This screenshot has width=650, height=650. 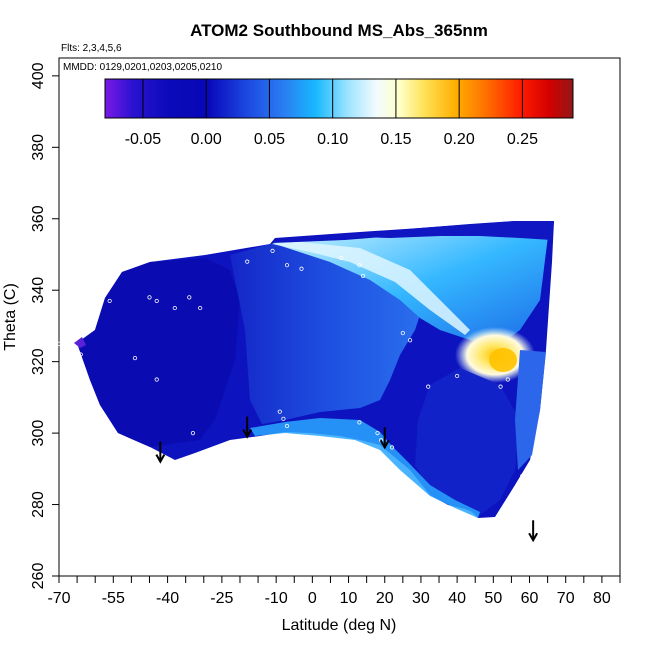 I want to click on field-center, so click(x=327, y=332).